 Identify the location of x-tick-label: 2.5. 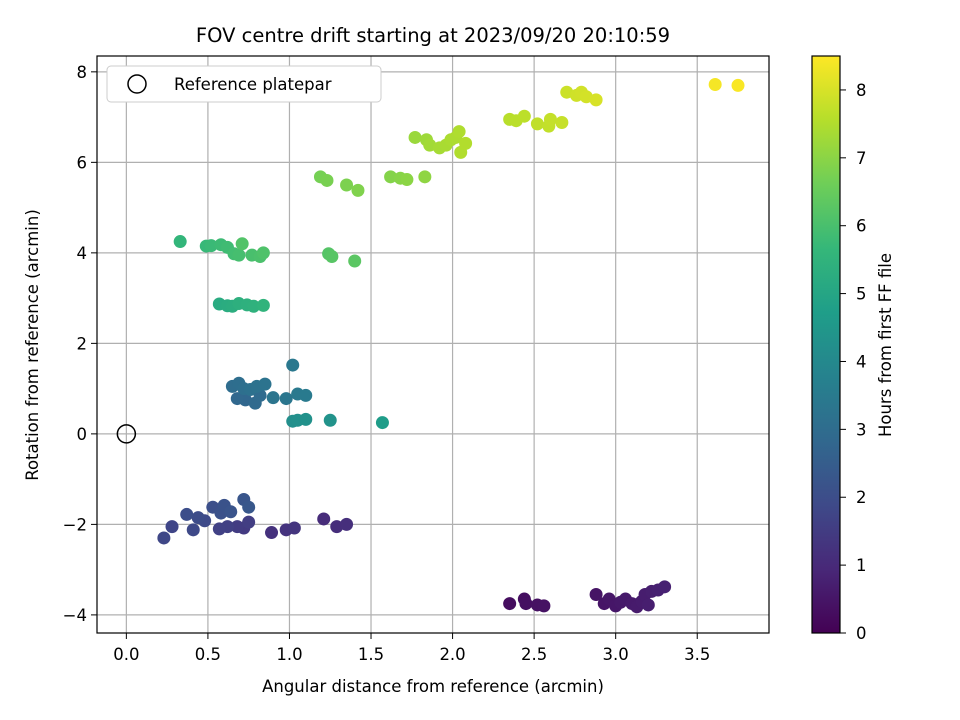
(534, 654).